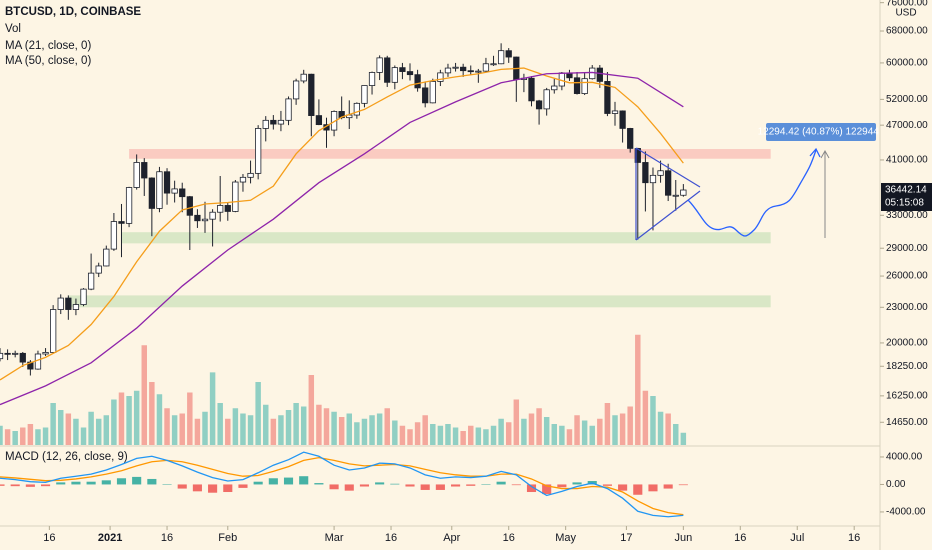 Image resolution: width=932 pixels, height=550 pixels. I want to click on y-tick-label: 18250.00, so click(907, 366).